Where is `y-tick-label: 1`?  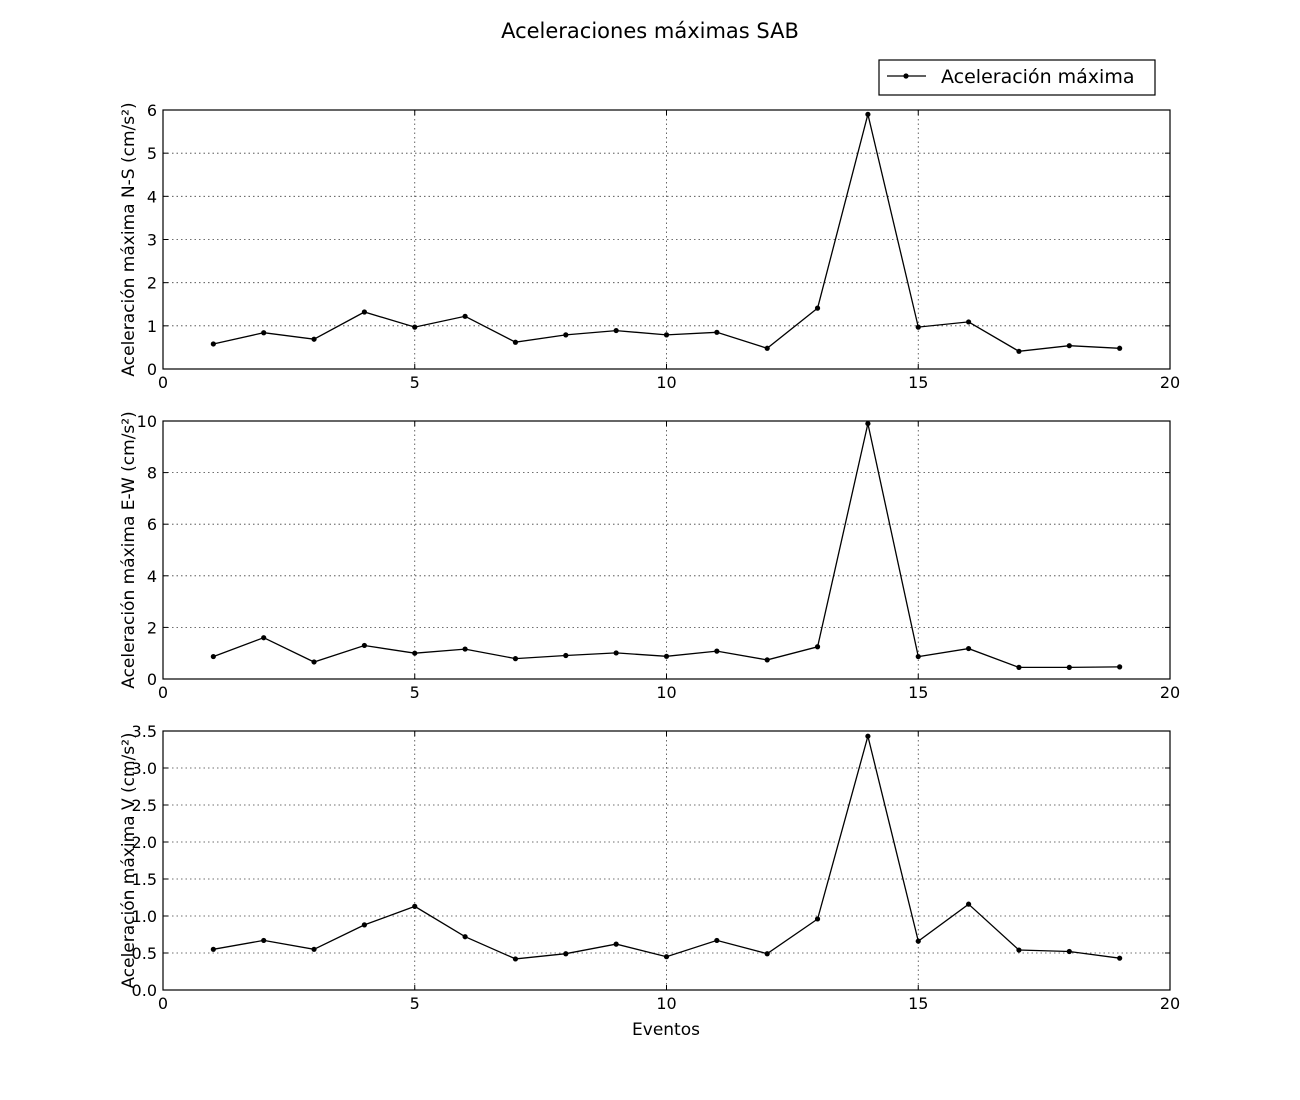
y-tick-label: 1 is located at coordinates (152, 326).